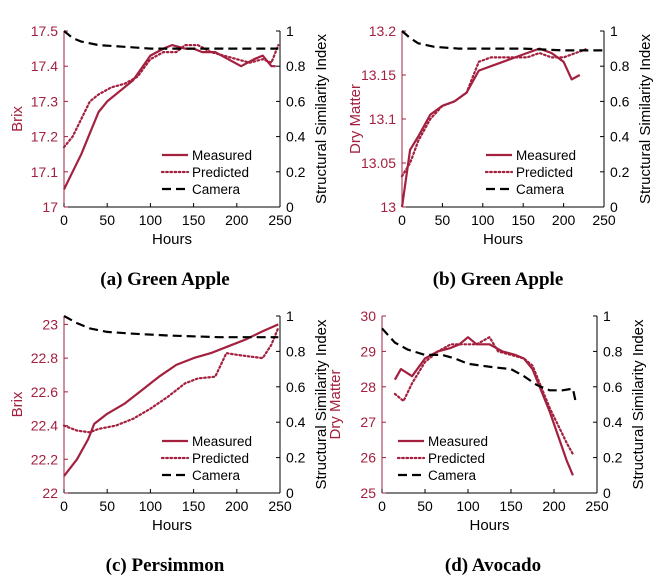 This screenshot has width=663, height=586. I want to click on y-tick-label: 28, so click(368, 387).